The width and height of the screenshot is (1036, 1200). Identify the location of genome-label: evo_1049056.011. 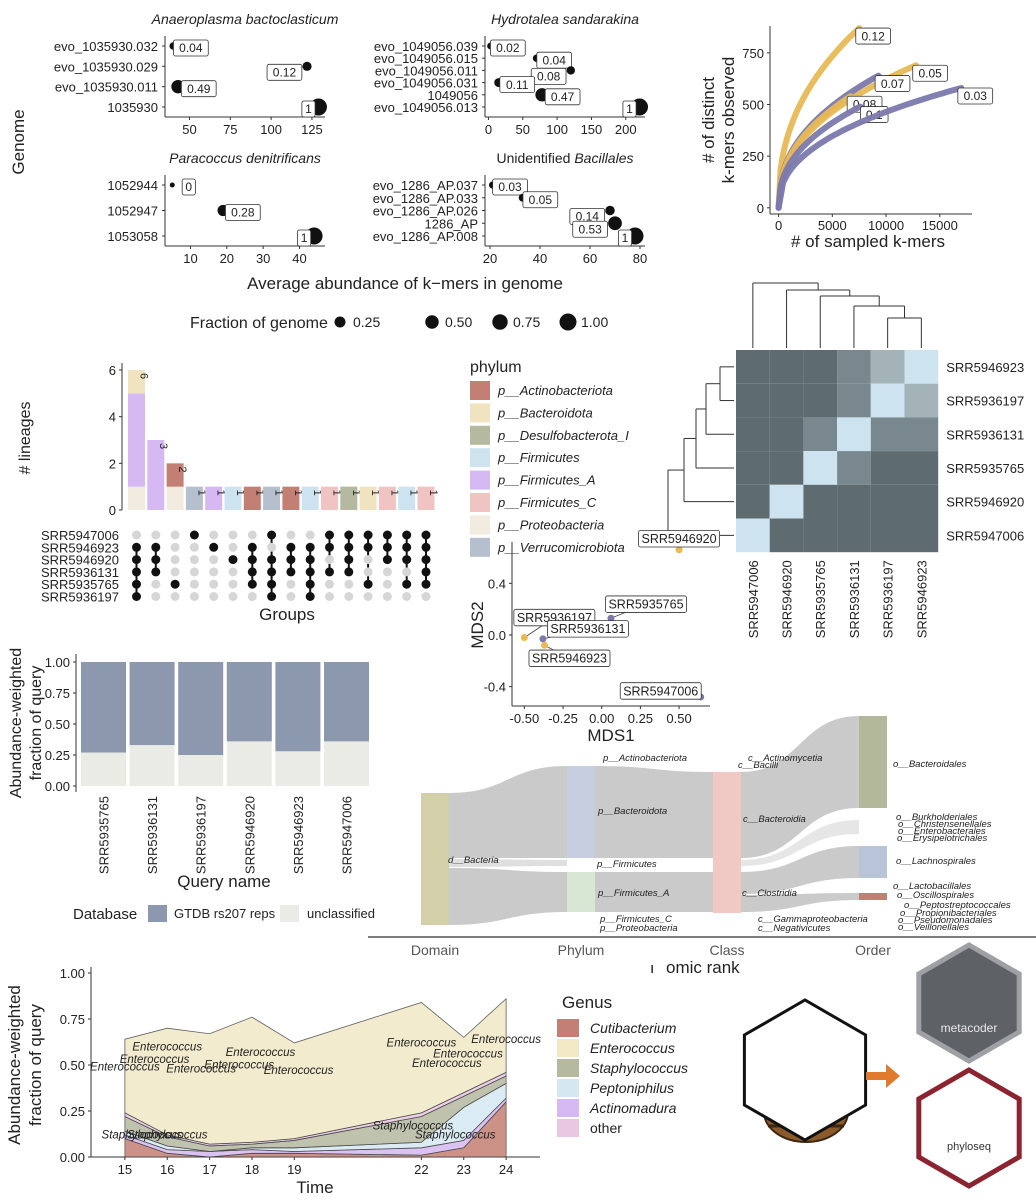
(426, 70).